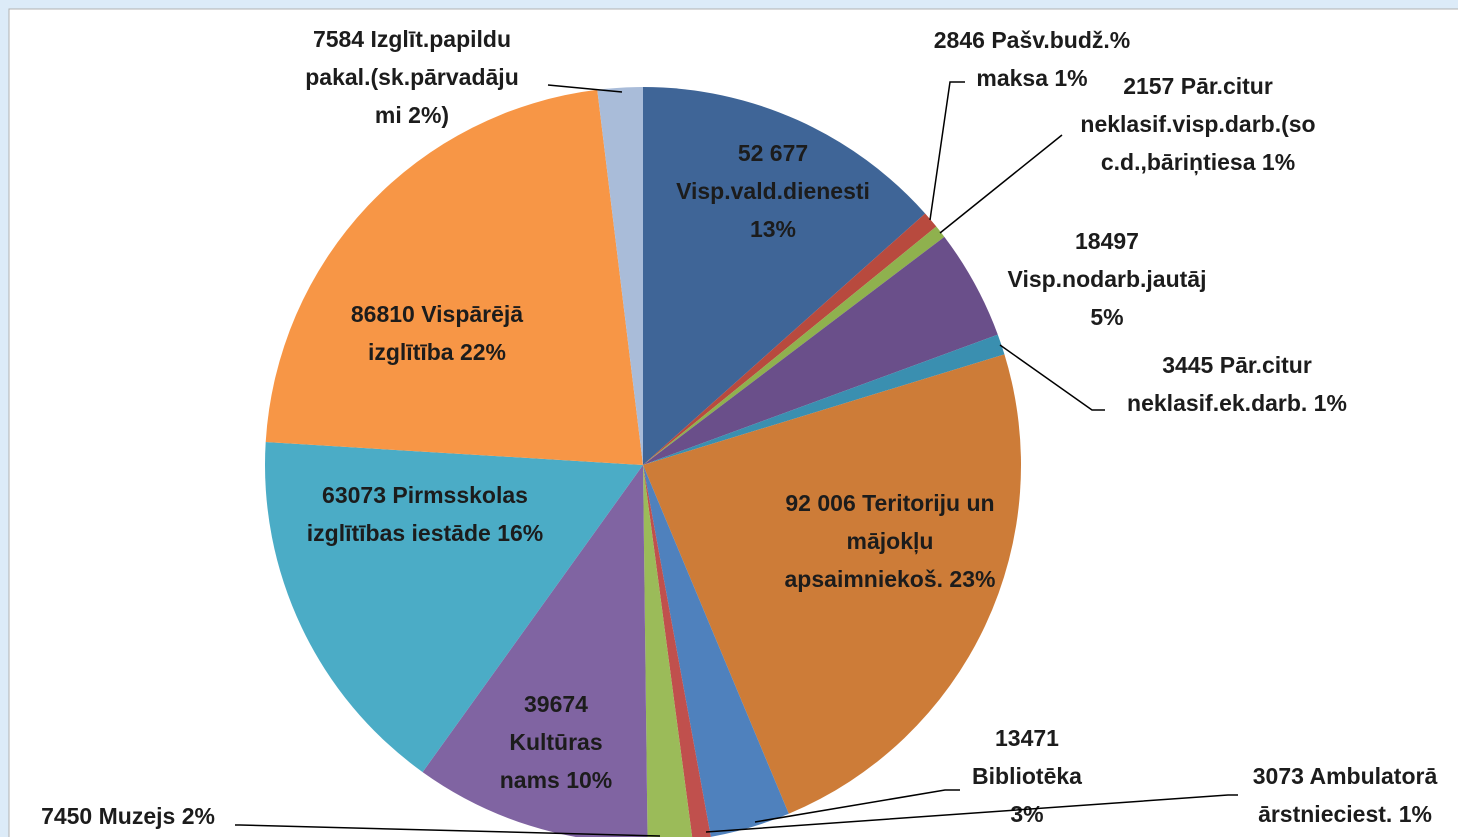 The height and width of the screenshot is (837, 1458). What do you see at coordinates (1198, 86) in the screenshot?
I see `data-label: 2157 Pār.citur` at bounding box center [1198, 86].